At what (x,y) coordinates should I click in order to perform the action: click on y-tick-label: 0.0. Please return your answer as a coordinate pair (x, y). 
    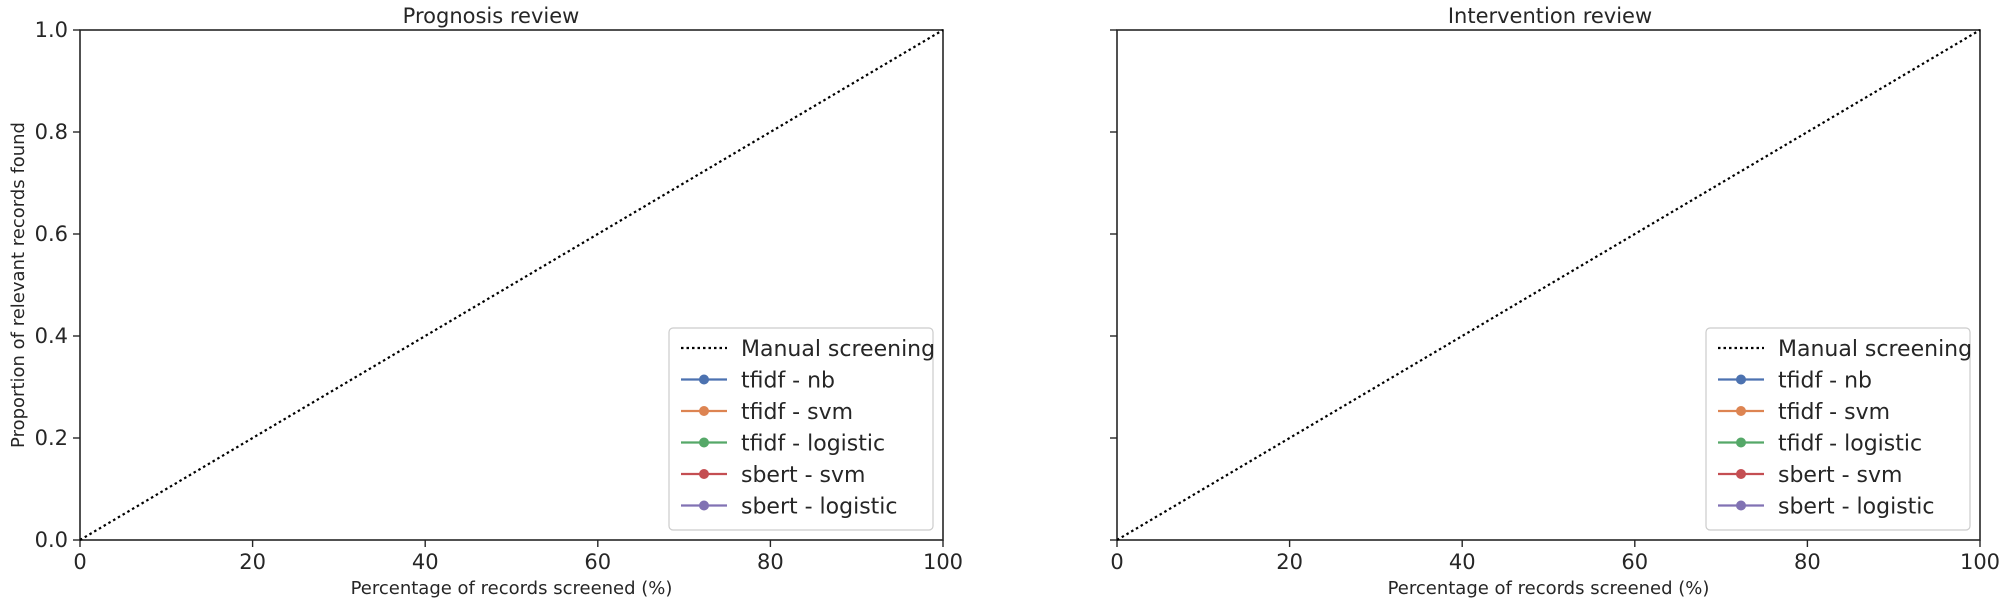
    Looking at the image, I should click on (51, 540).